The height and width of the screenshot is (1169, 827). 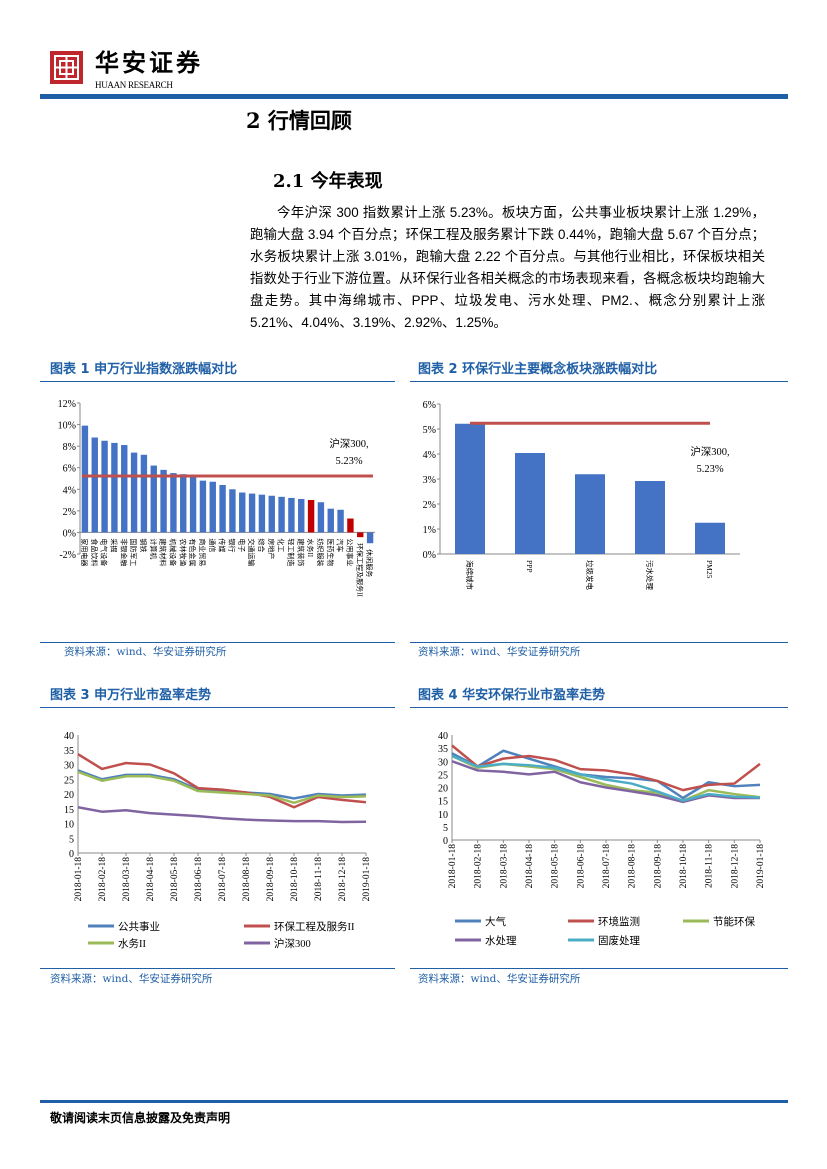 I want to click on y-tick-label: 10%, so click(x=67, y=426).